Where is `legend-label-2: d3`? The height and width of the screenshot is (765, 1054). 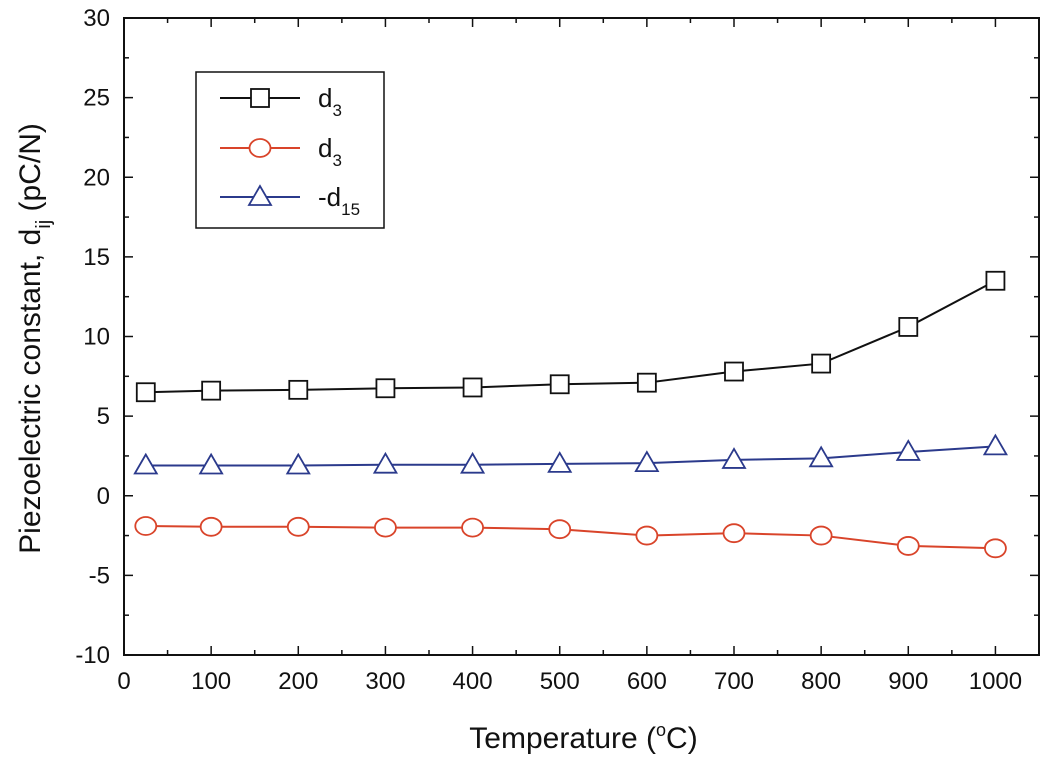 legend-label-2: d3 is located at coordinates (330, 151).